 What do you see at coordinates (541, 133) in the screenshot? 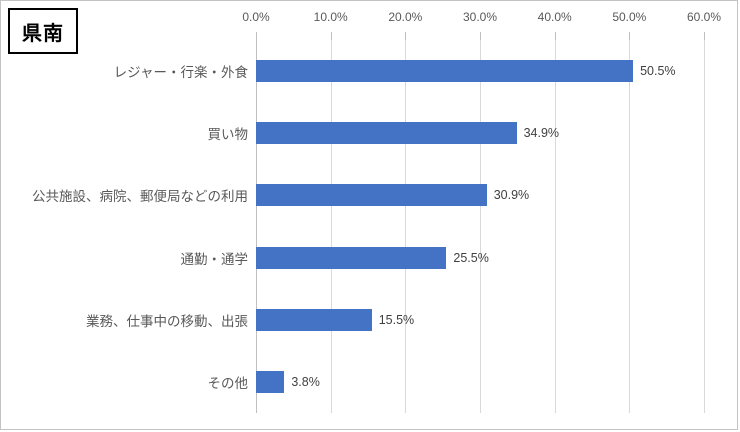
I see `data-label: 34.9%` at bounding box center [541, 133].